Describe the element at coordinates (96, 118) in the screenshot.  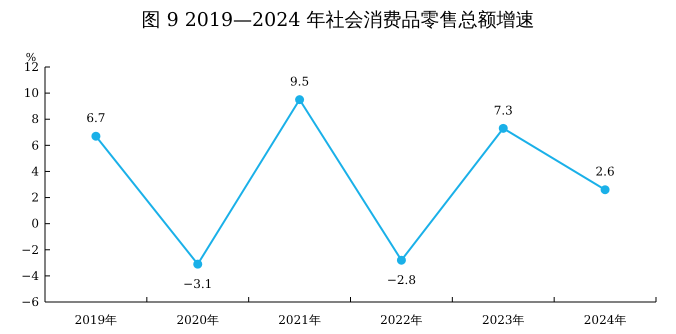
I see `data-label: 6.7` at that location.